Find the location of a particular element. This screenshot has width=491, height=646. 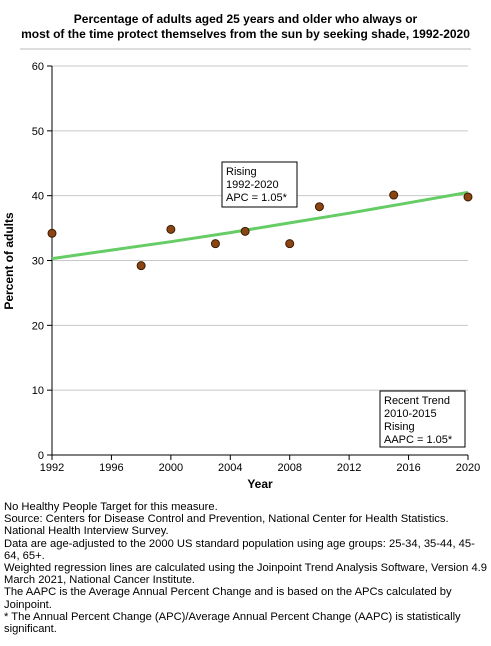

data-points is located at coordinates (260, 230).